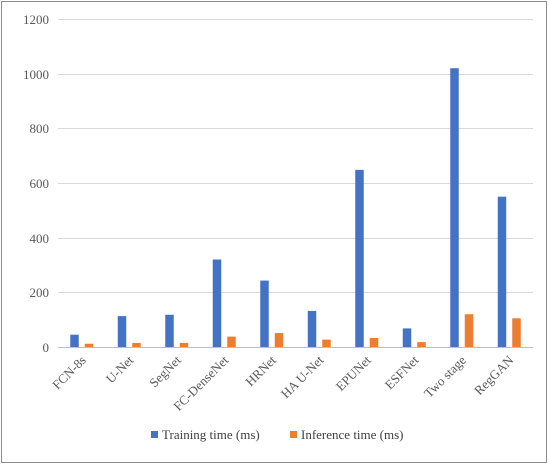 Image resolution: width=550 pixels, height=466 pixels. Describe the element at coordinates (445, 376) in the screenshot. I see `x-tick-label: Two stage` at that location.